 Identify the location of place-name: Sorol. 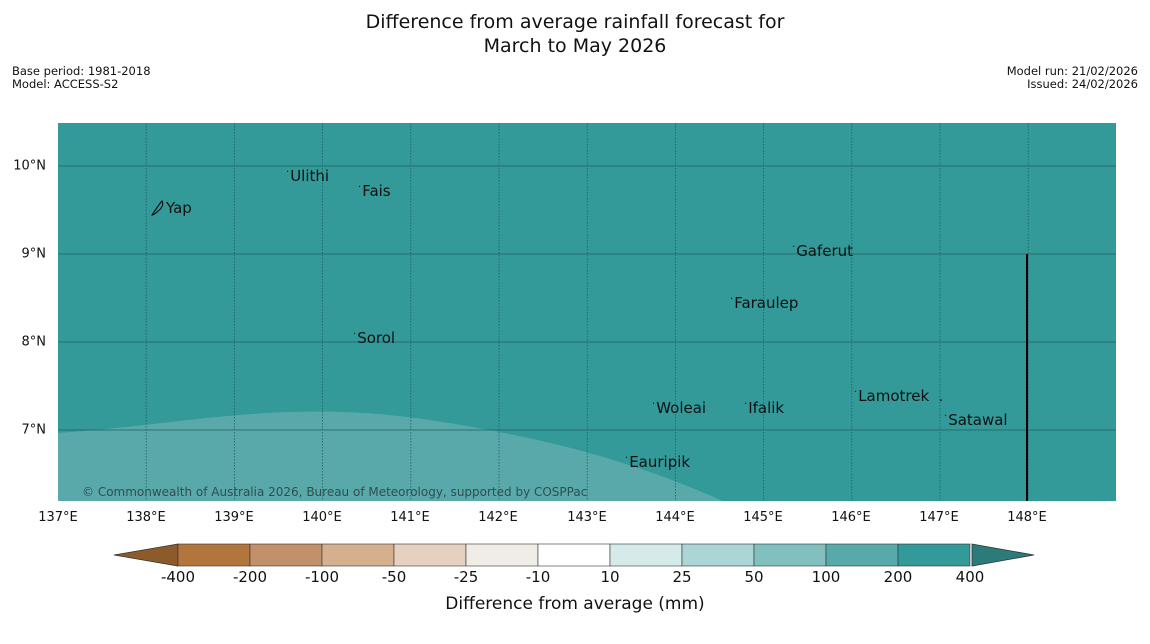
(376, 338).